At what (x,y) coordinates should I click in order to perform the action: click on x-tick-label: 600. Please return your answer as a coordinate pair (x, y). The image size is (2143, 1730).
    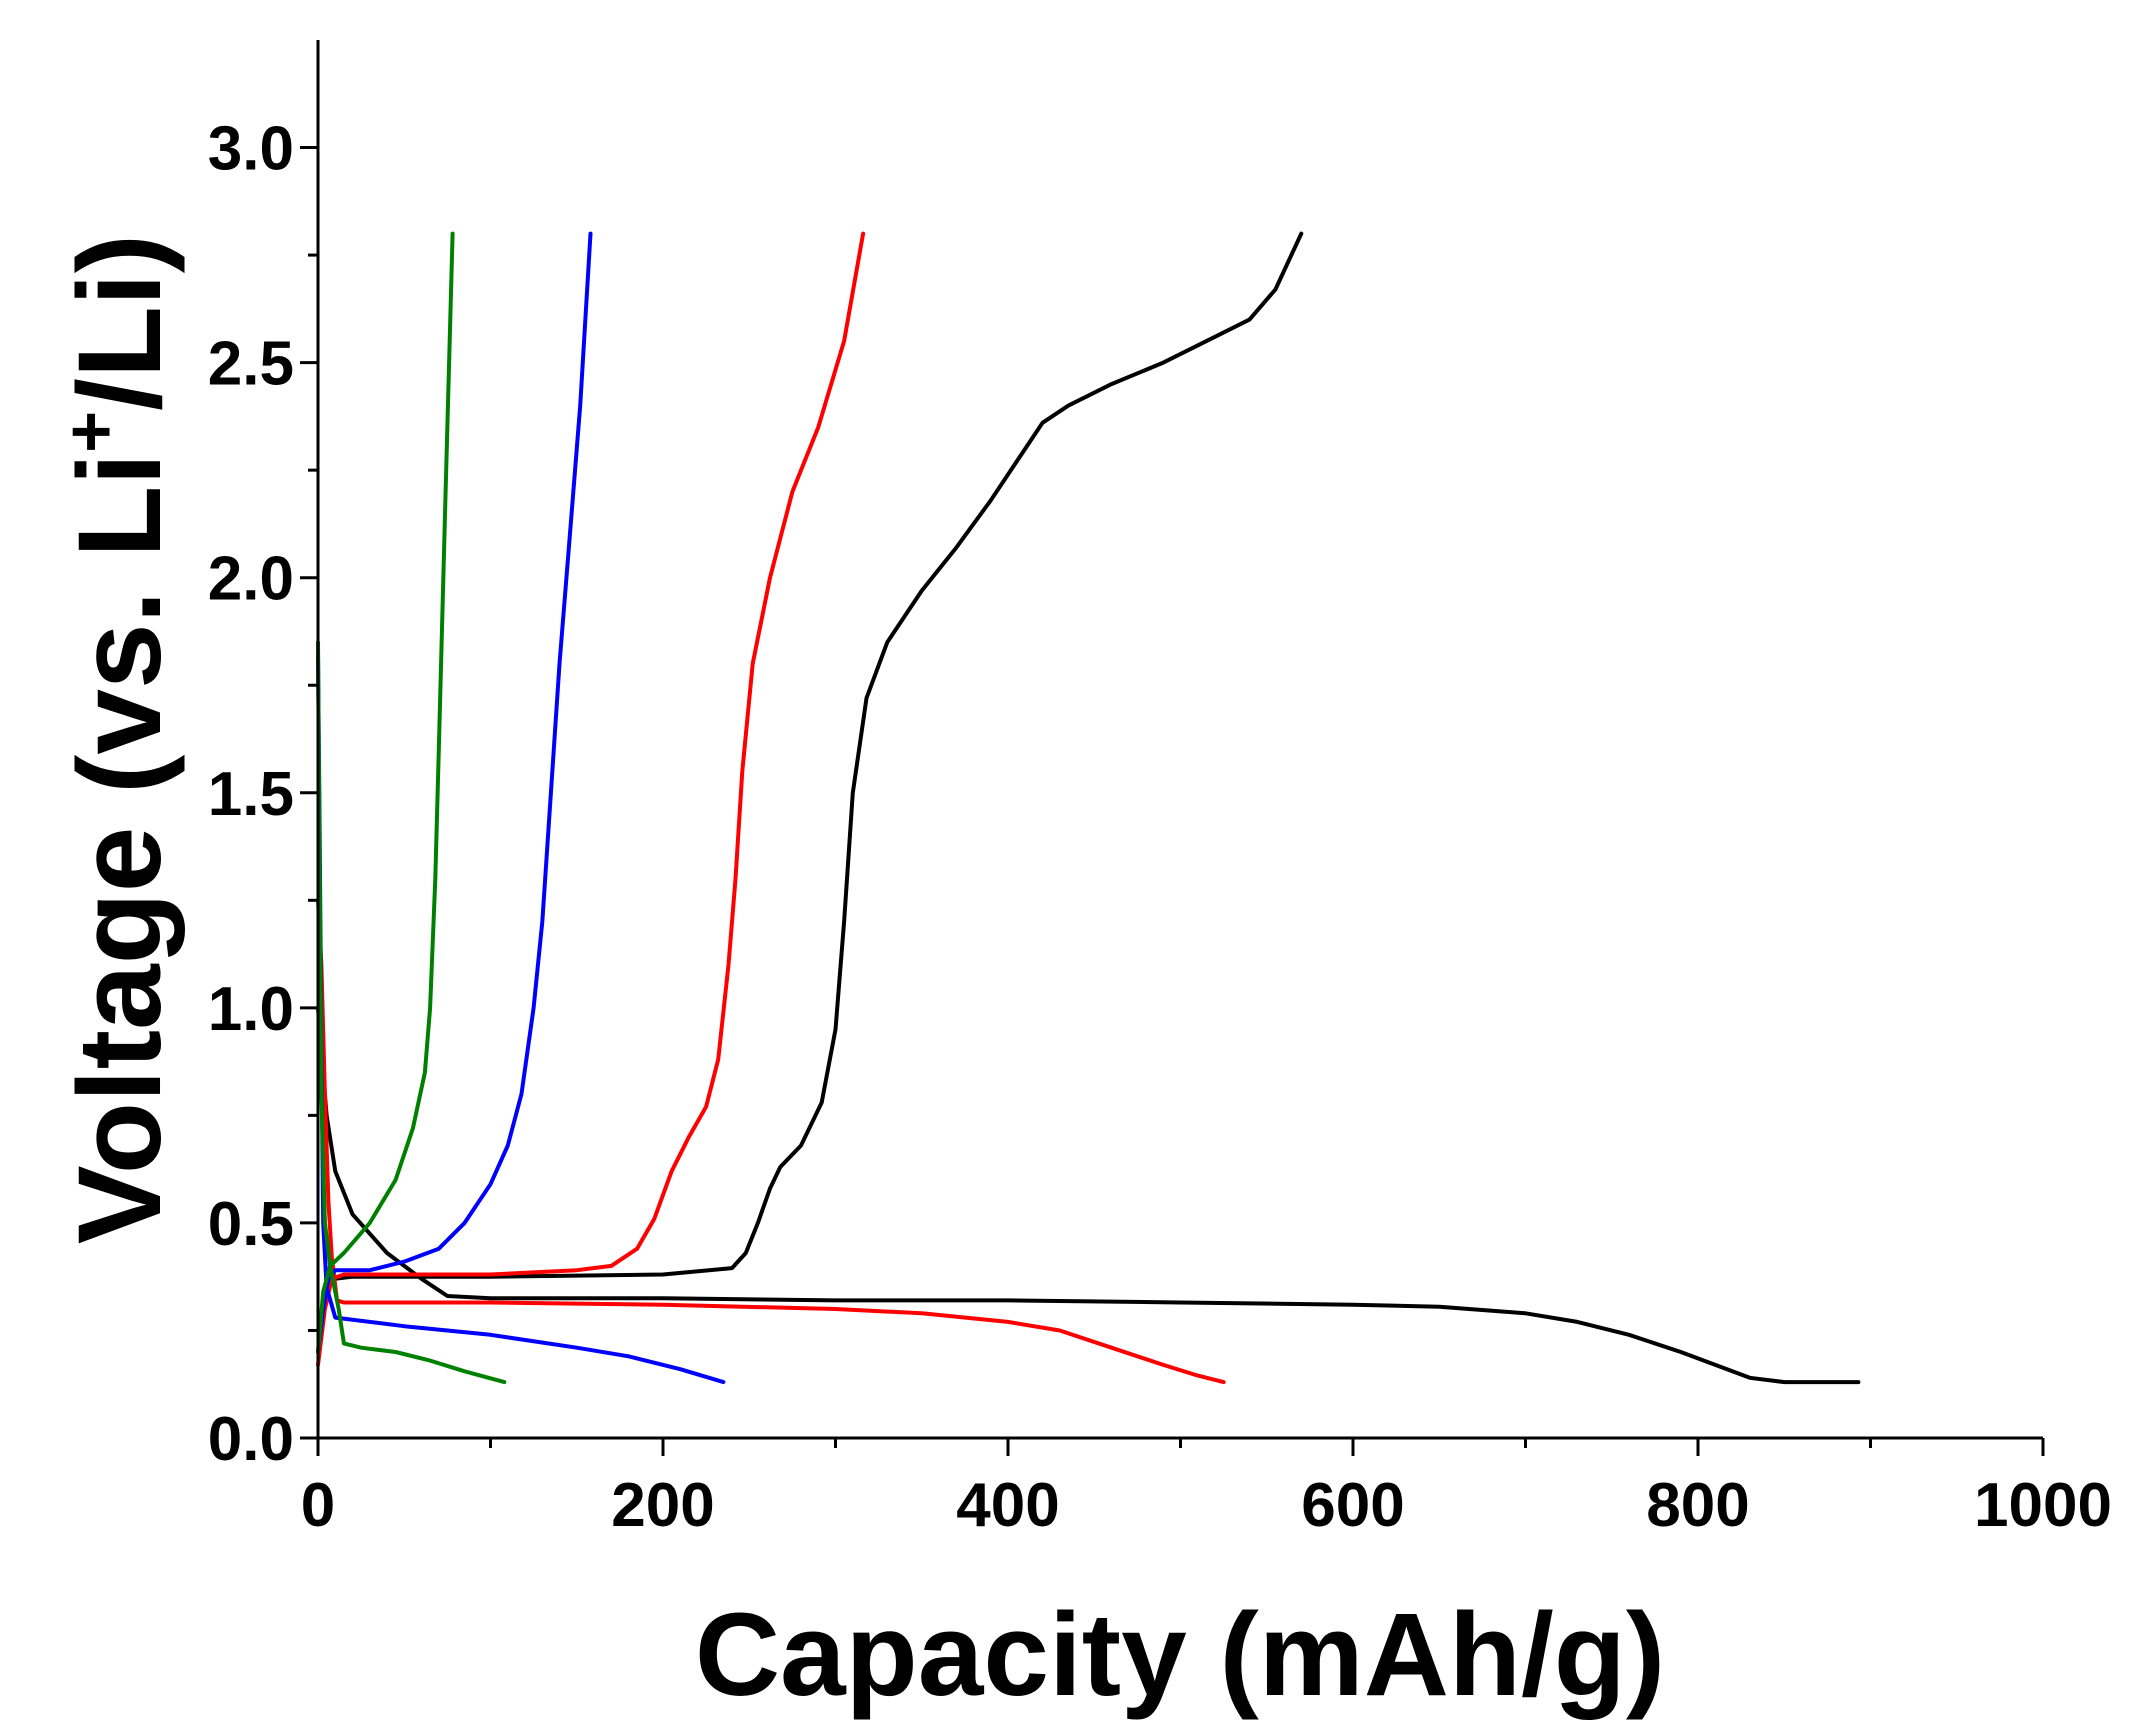
    Looking at the image, I should click on (1352, 1505).